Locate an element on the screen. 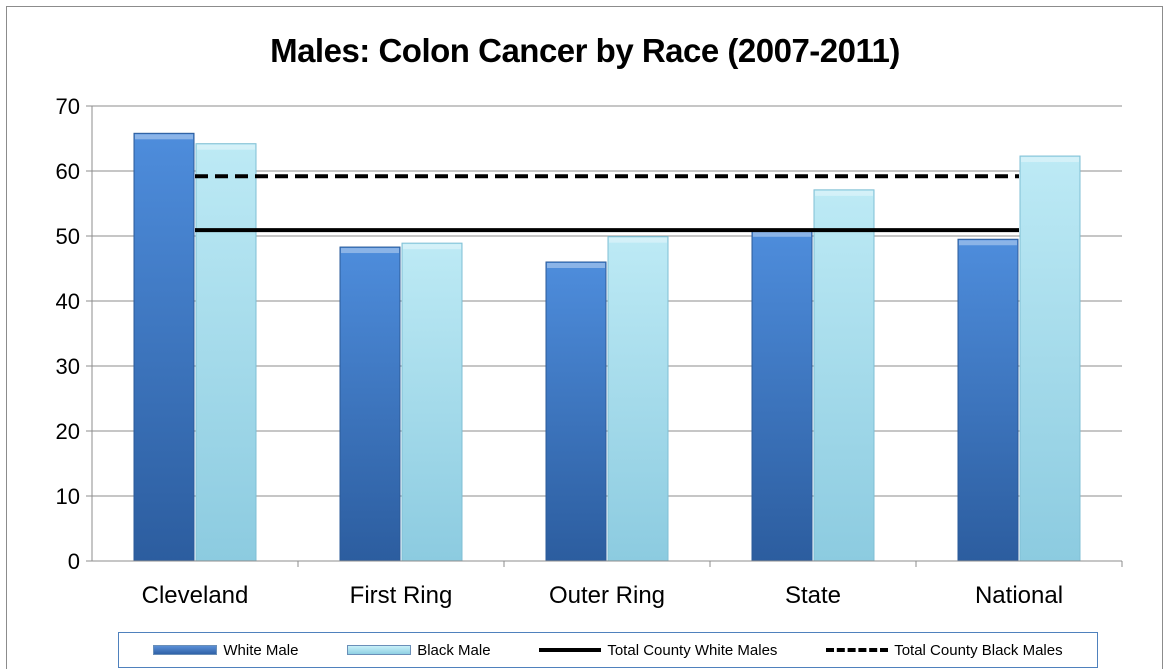 Image resolution: width=1170 pixels, height=669 pixels. y-tick-label: 60 is located at coordinates (68, 171).